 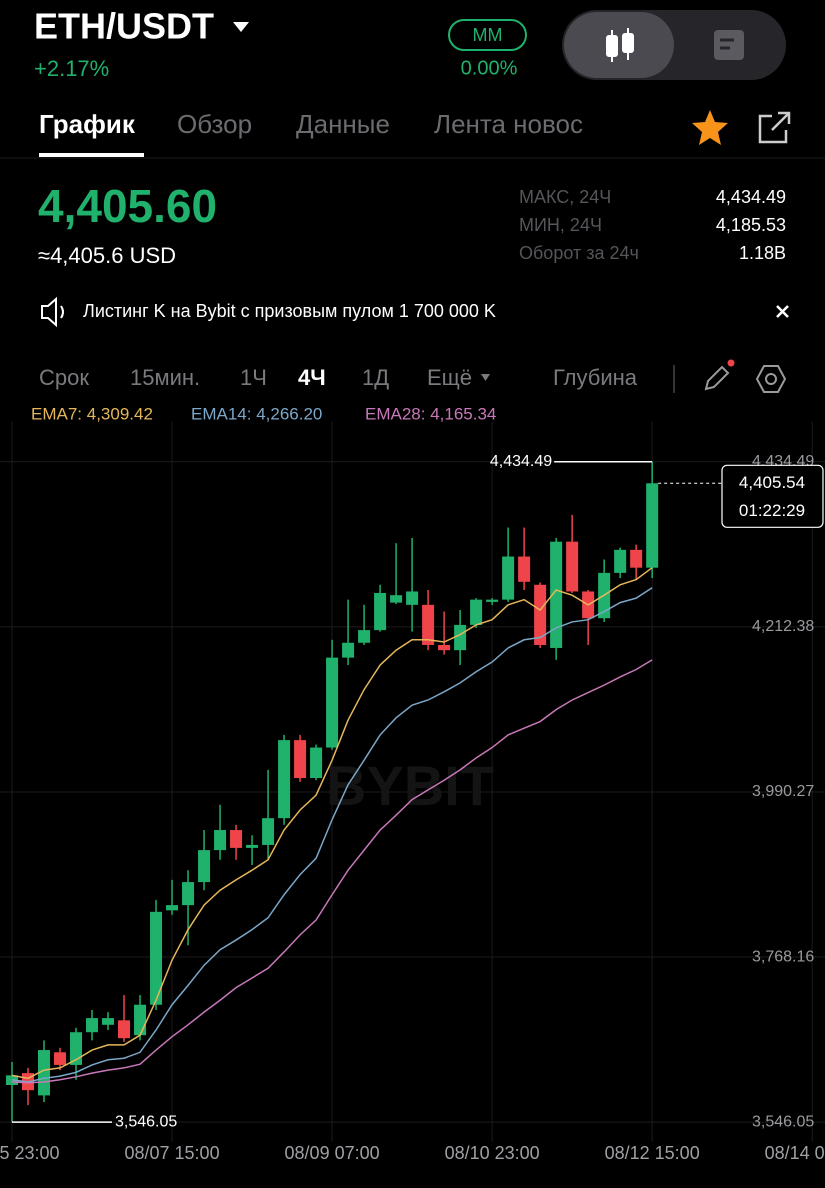 What do you see at coordinates (731, 363) in the screenshot?
I see `draw-dot` at bounding box center [731, 363].